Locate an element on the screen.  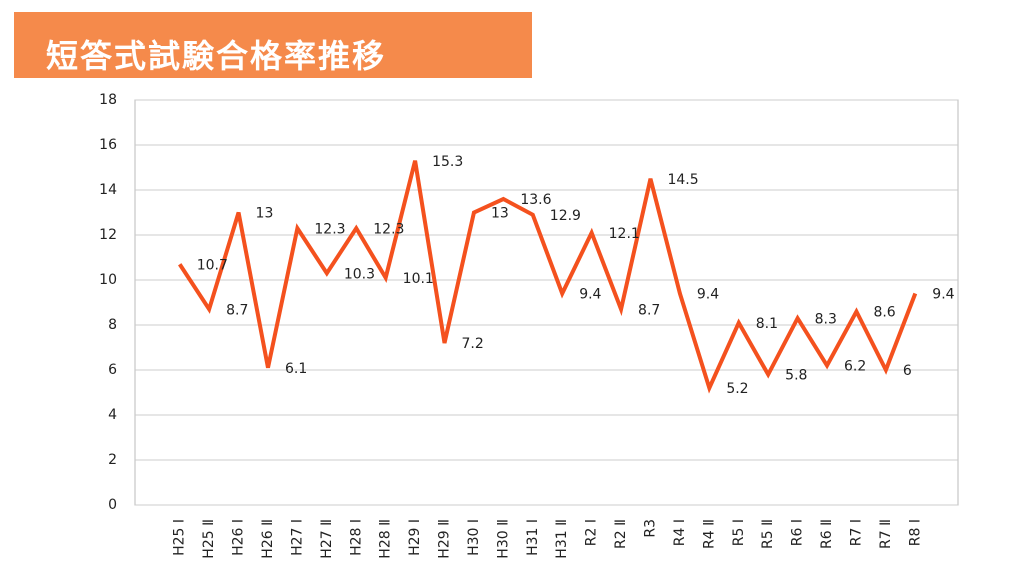
x-tick-label: R7 Ⅰ is located at coordinates (856, 532).